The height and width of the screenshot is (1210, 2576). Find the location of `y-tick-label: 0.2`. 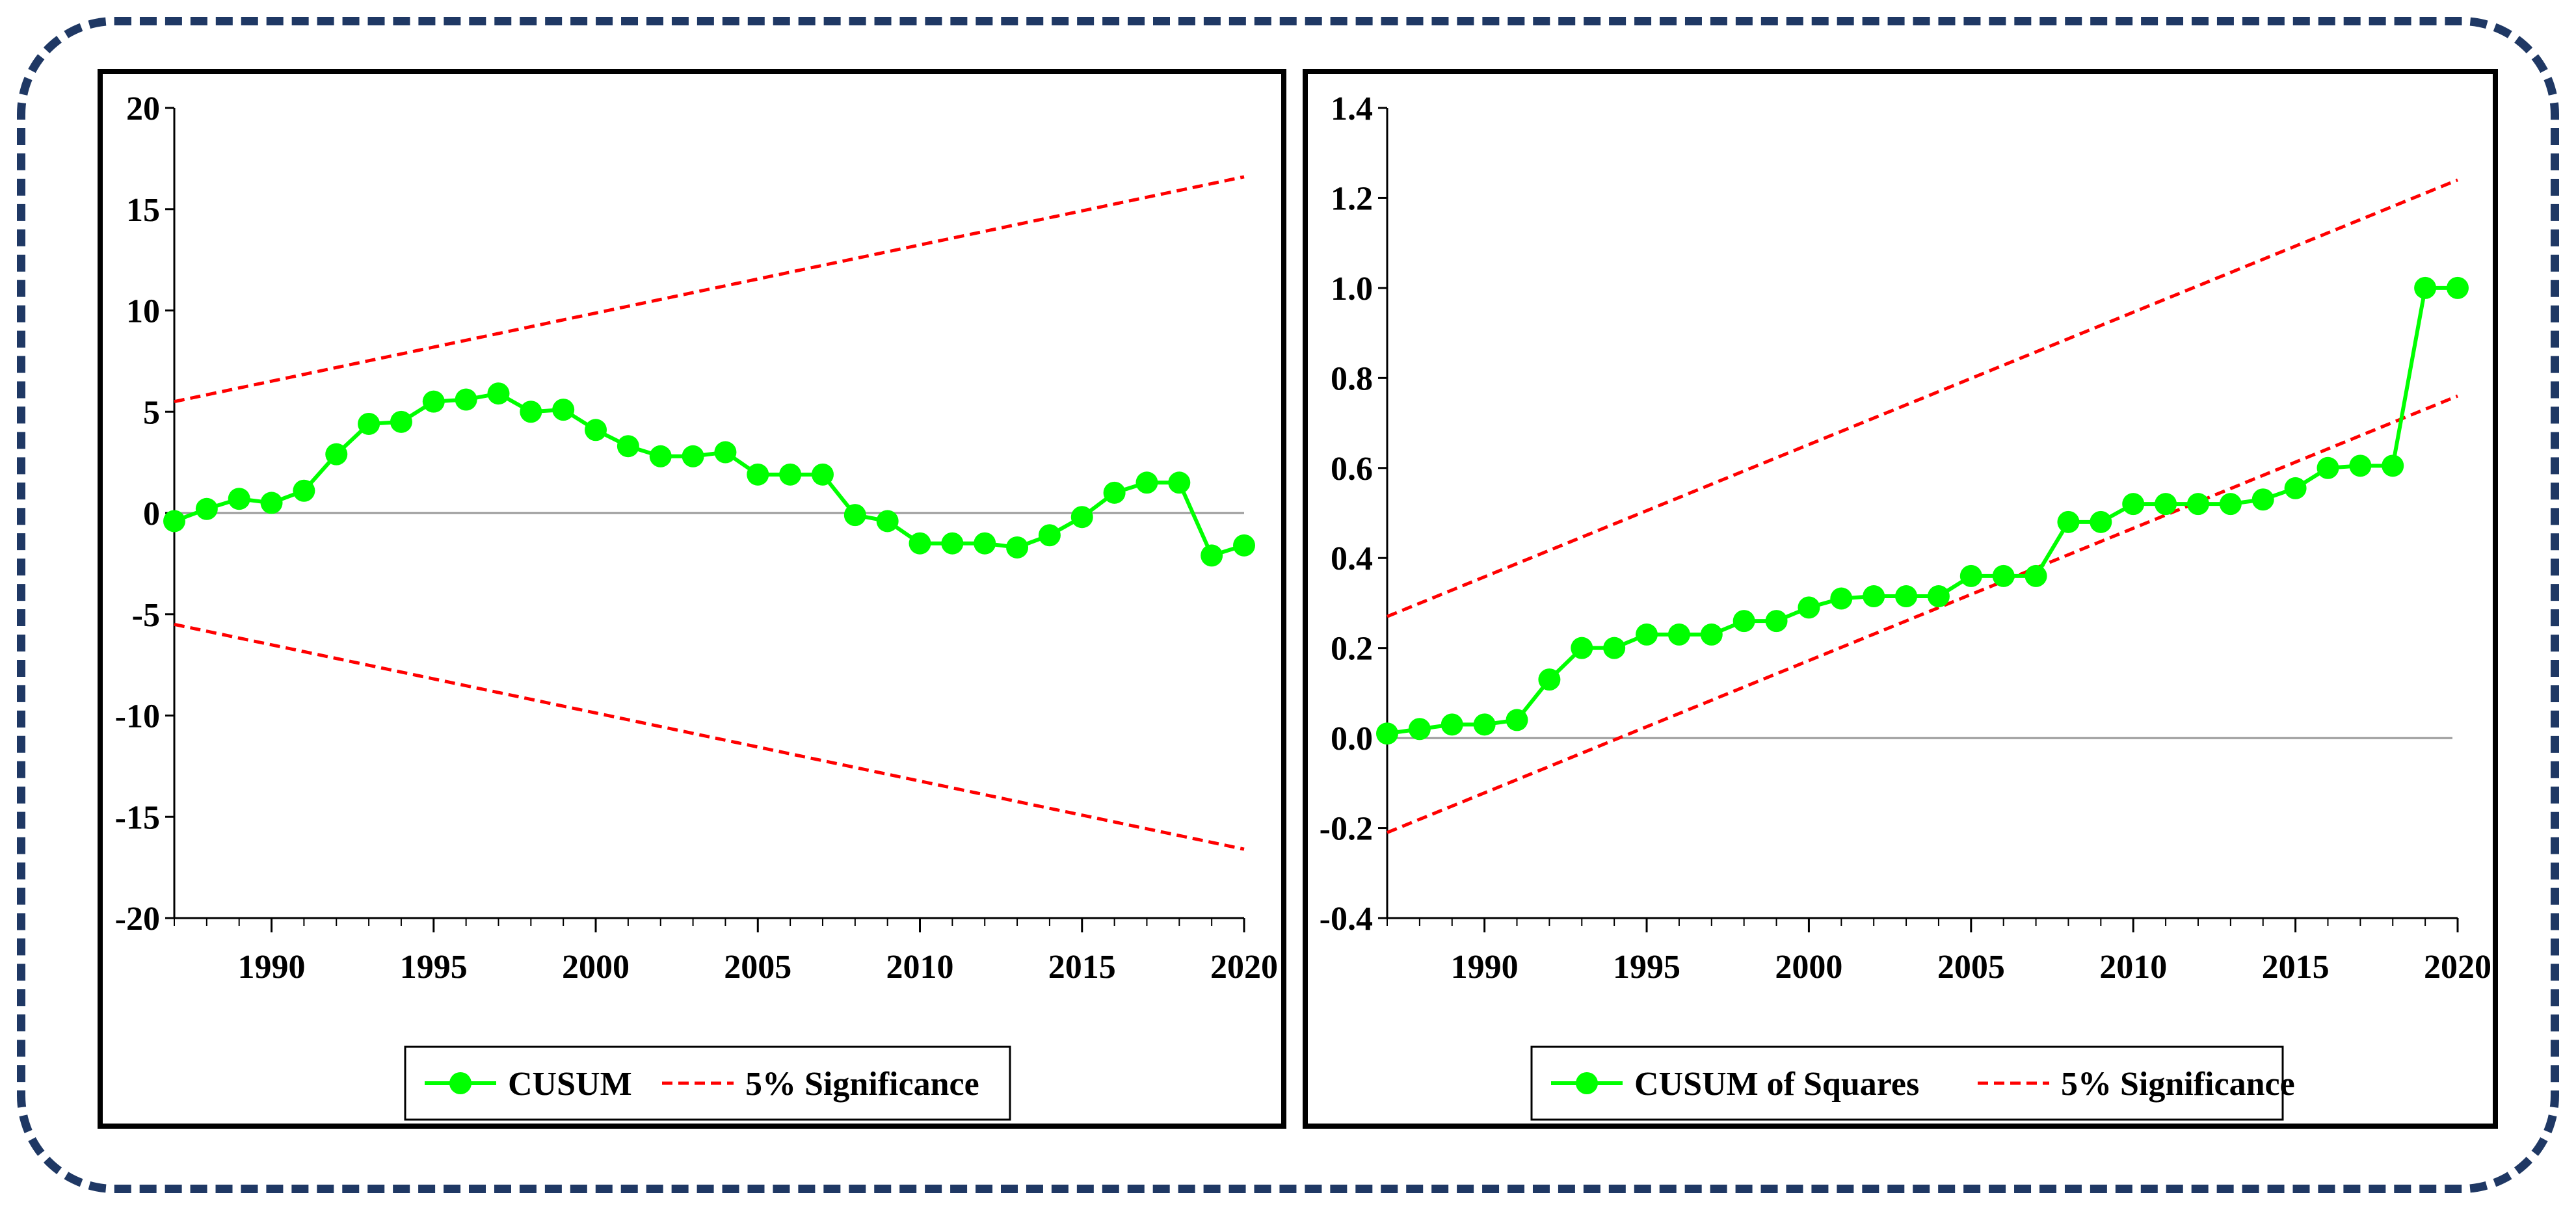

y-tick-label: 0.2 is located at coordinates (1352, 649).